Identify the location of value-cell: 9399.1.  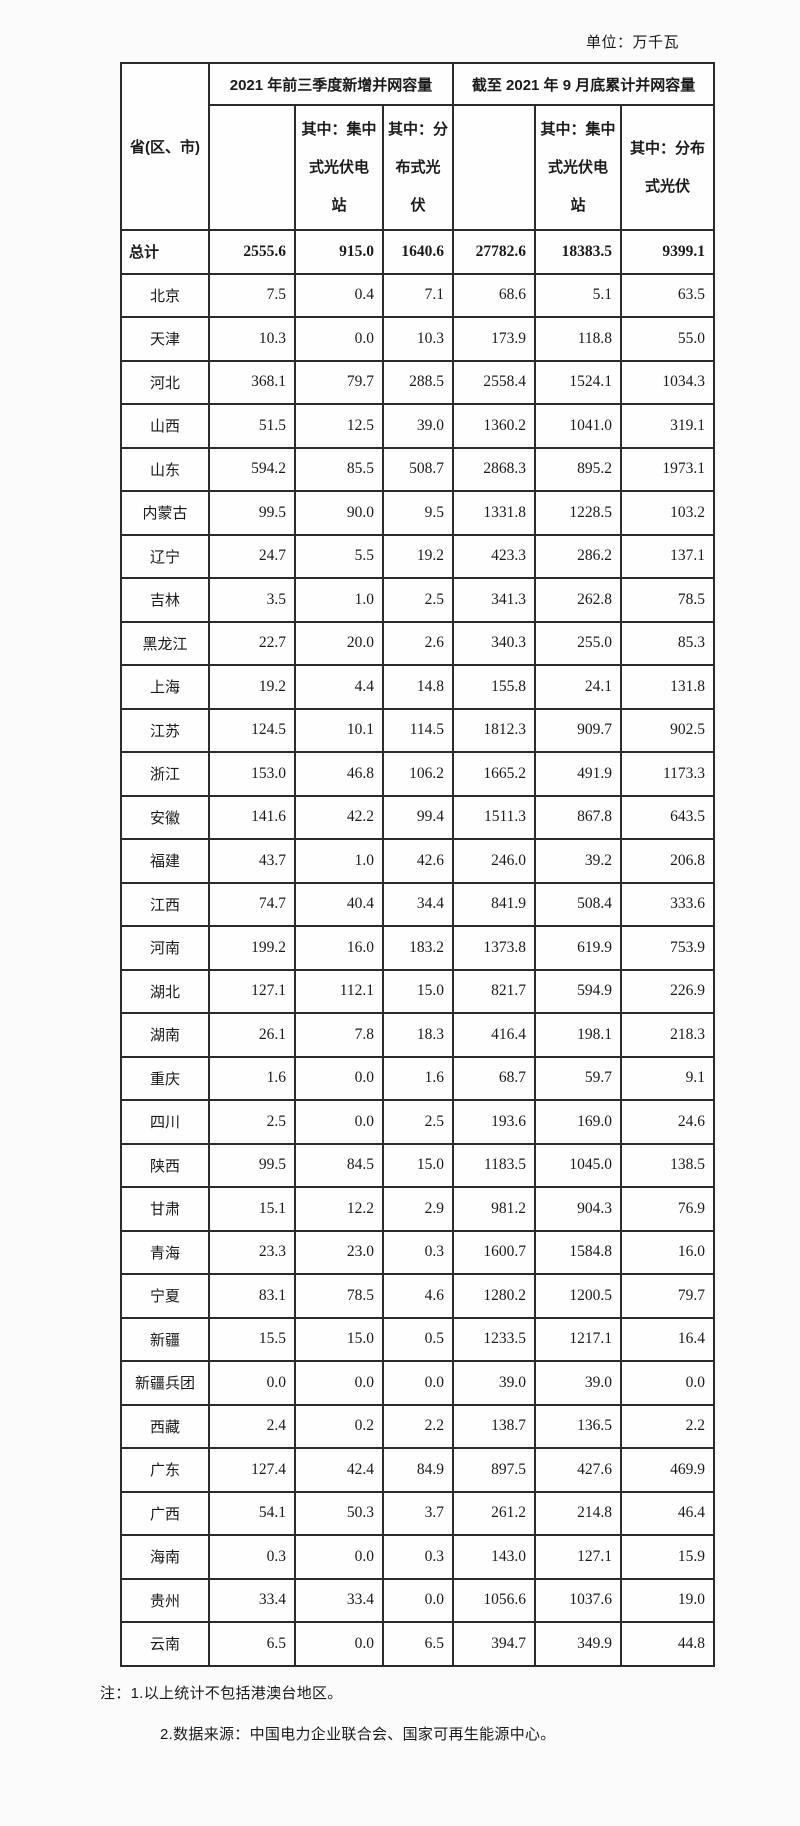
(668, 252).